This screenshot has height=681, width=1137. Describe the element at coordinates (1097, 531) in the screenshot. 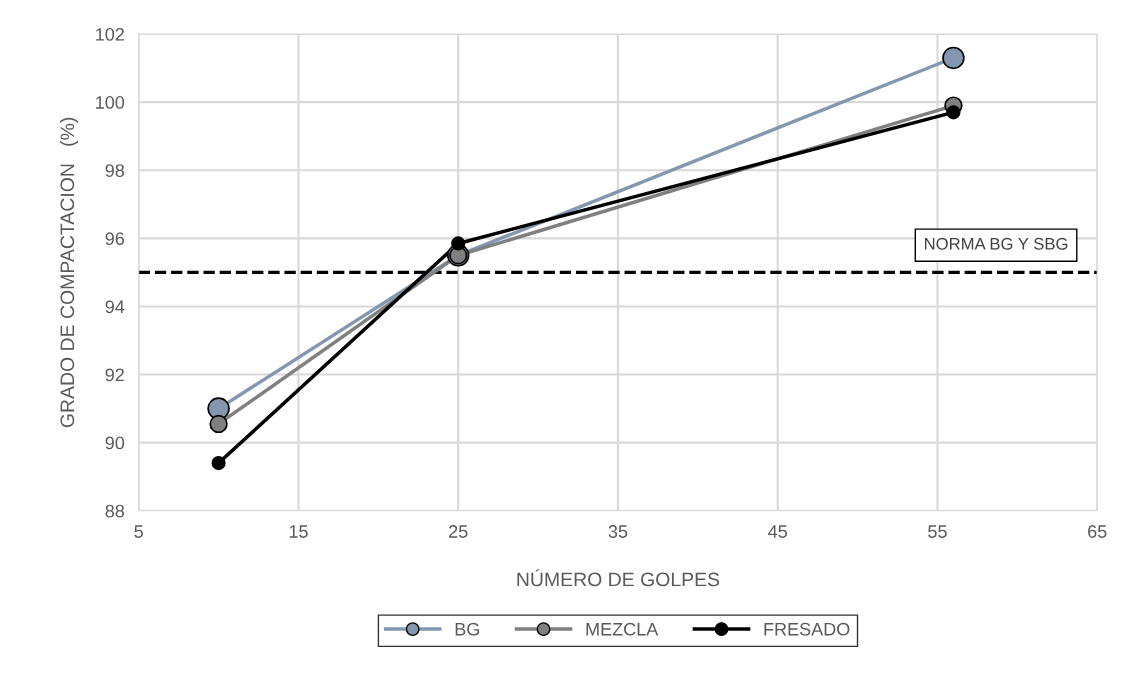

I see `x-tick-label: 65` at that location.